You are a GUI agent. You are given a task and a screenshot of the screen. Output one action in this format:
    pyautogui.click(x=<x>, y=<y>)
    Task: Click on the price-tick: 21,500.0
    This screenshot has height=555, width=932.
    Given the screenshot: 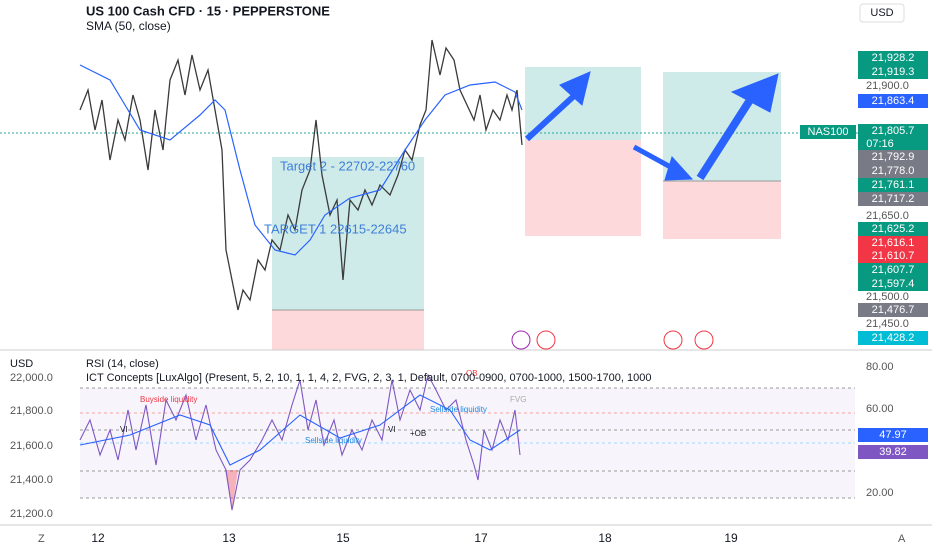 What is the action you would take?
    pyautogui.click(x=887, y=297)
    